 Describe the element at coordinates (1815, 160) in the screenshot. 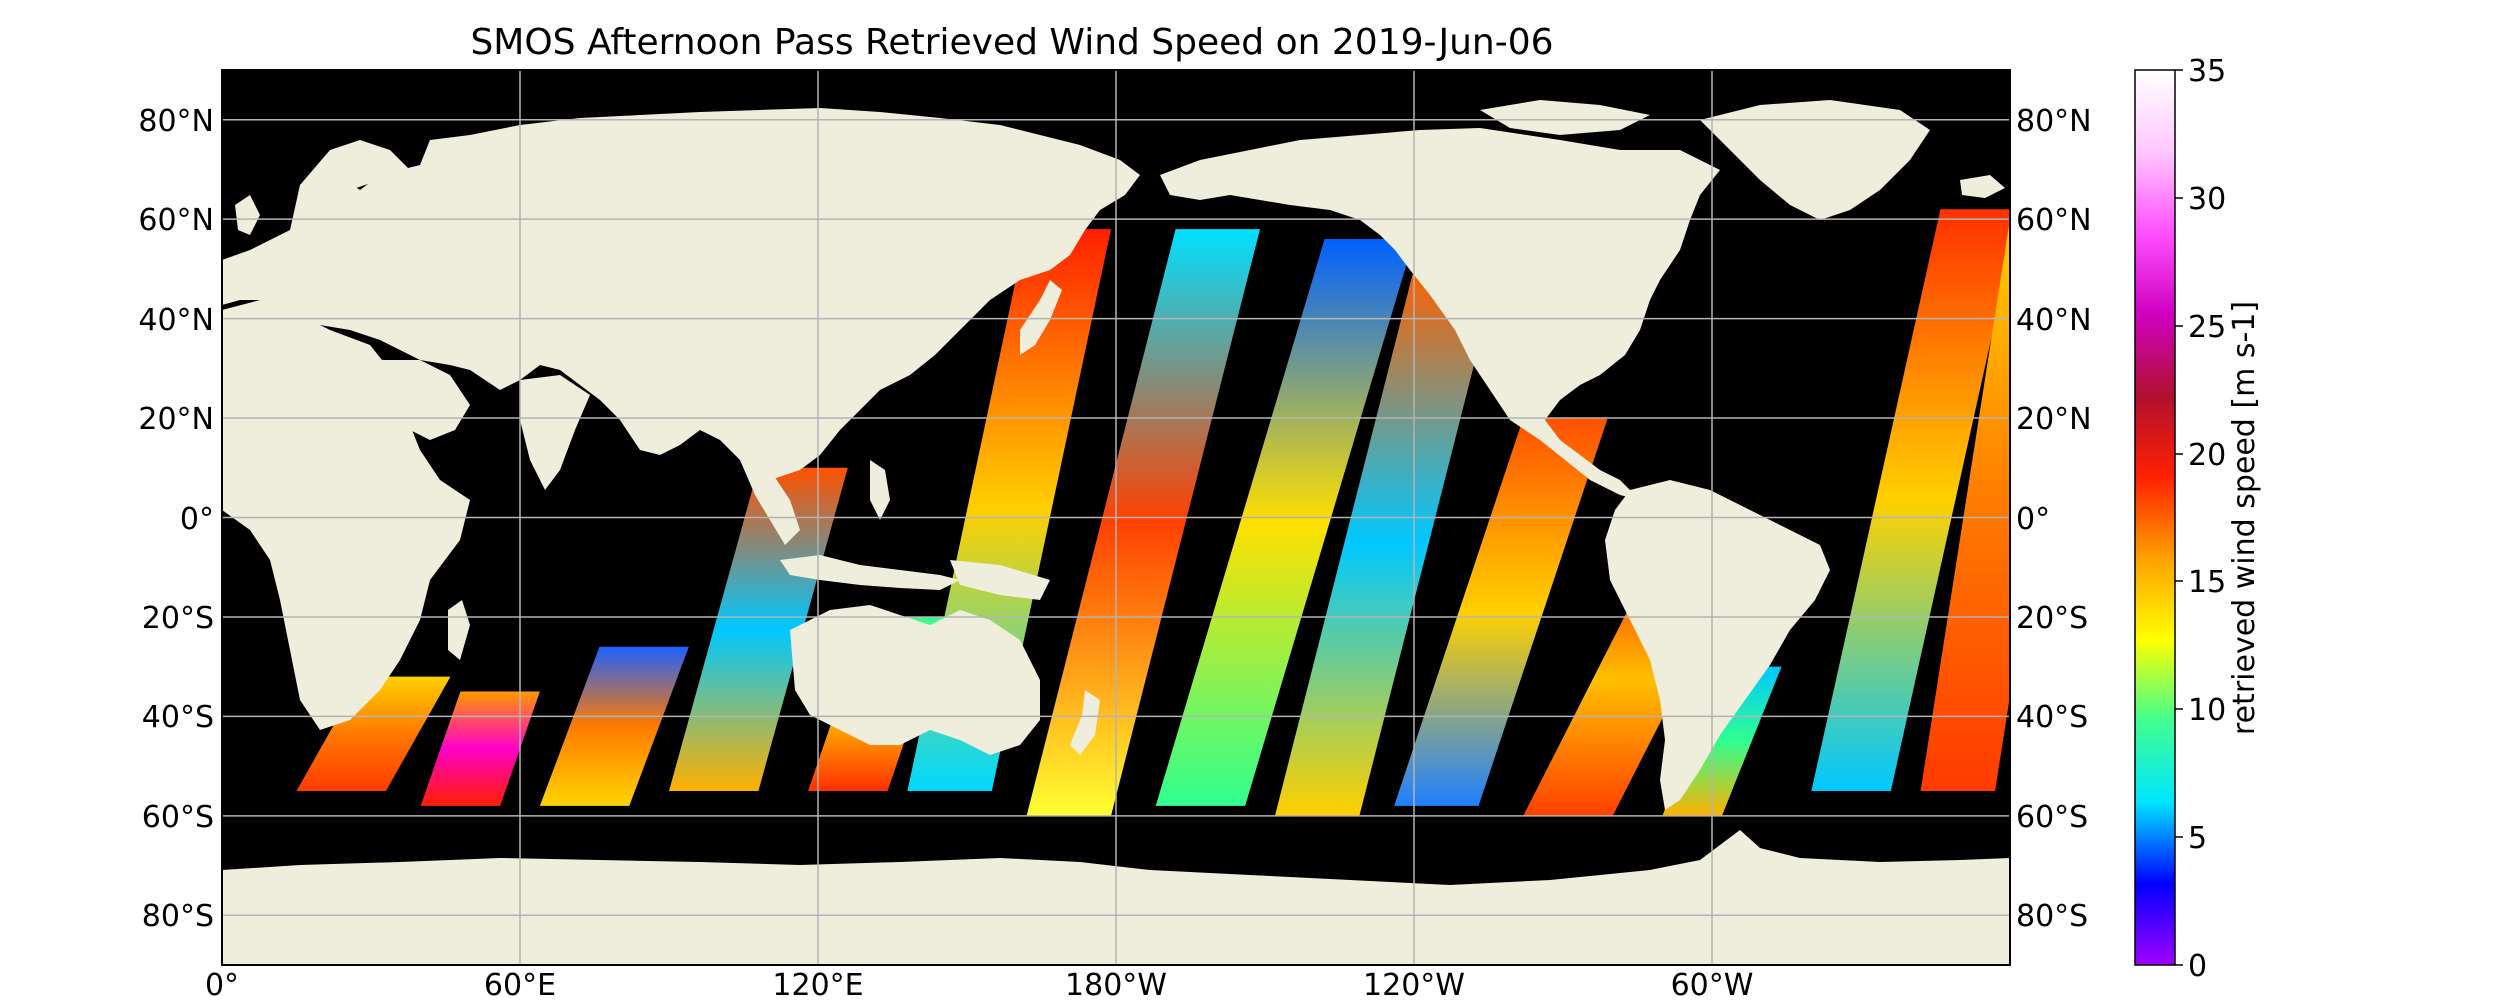

I see `greenland` at that location.